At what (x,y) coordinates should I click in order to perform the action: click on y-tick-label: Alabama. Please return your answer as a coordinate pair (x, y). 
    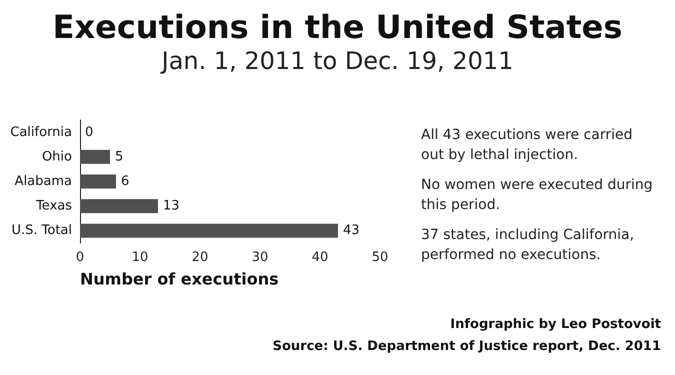
    Looking at the image, I should click on (43, 181).